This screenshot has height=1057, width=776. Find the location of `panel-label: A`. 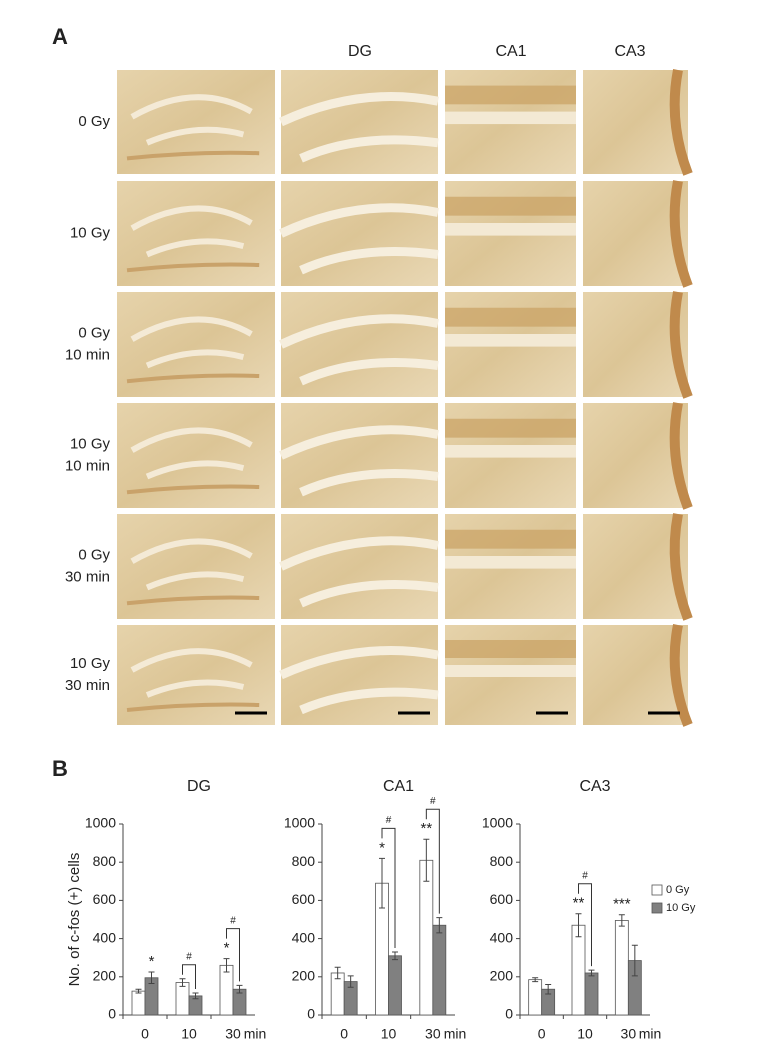

panel-label: A is located at coordinates (60, 36).